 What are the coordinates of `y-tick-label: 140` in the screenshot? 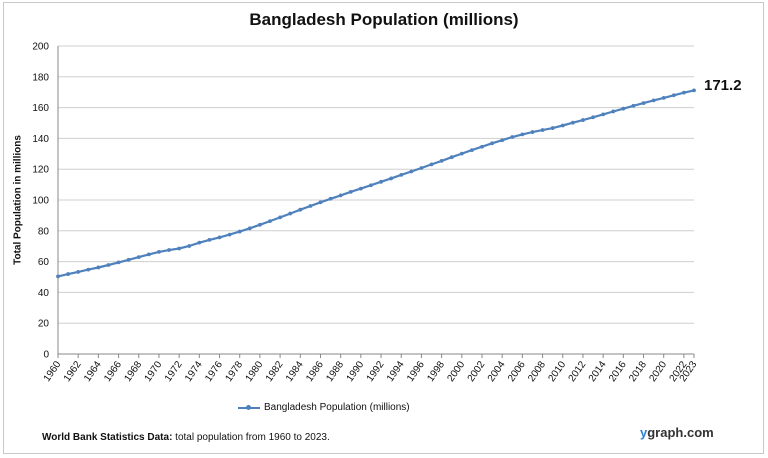 It's located at (40, 139).